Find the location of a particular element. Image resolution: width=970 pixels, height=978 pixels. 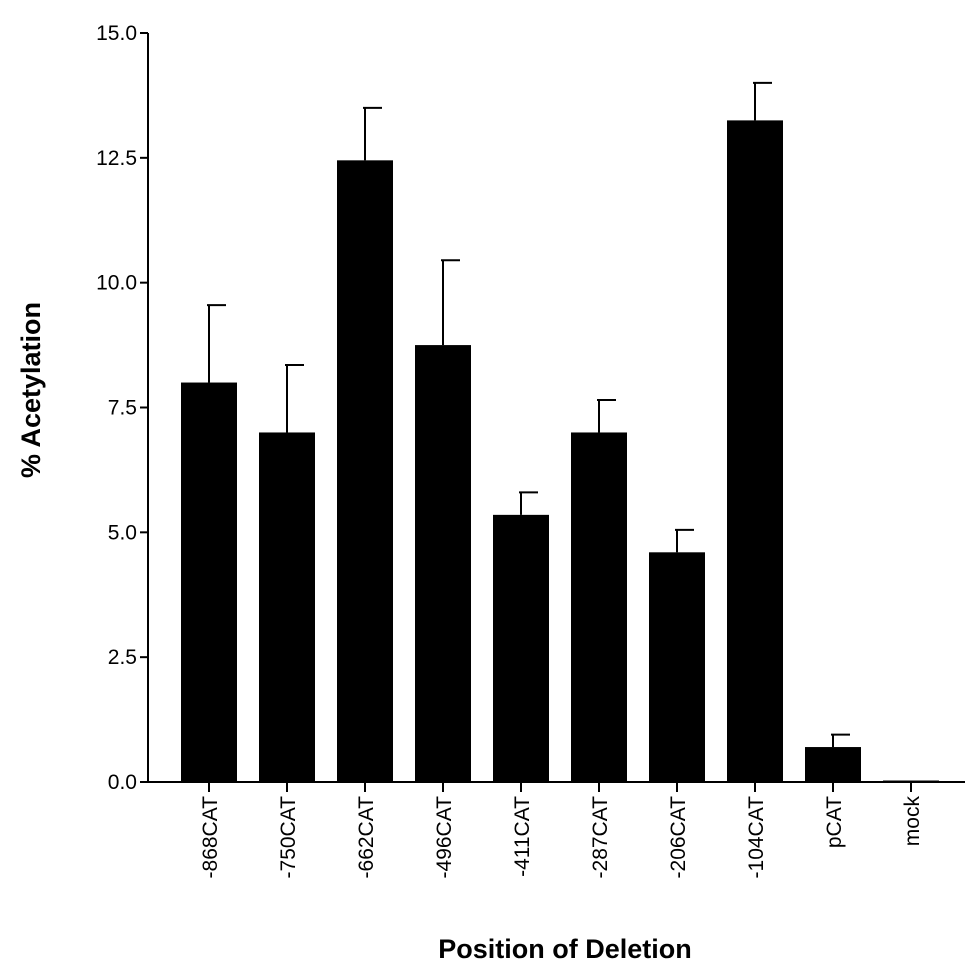

y-tick-label: 2.5 is located at coordinates (122, 657).